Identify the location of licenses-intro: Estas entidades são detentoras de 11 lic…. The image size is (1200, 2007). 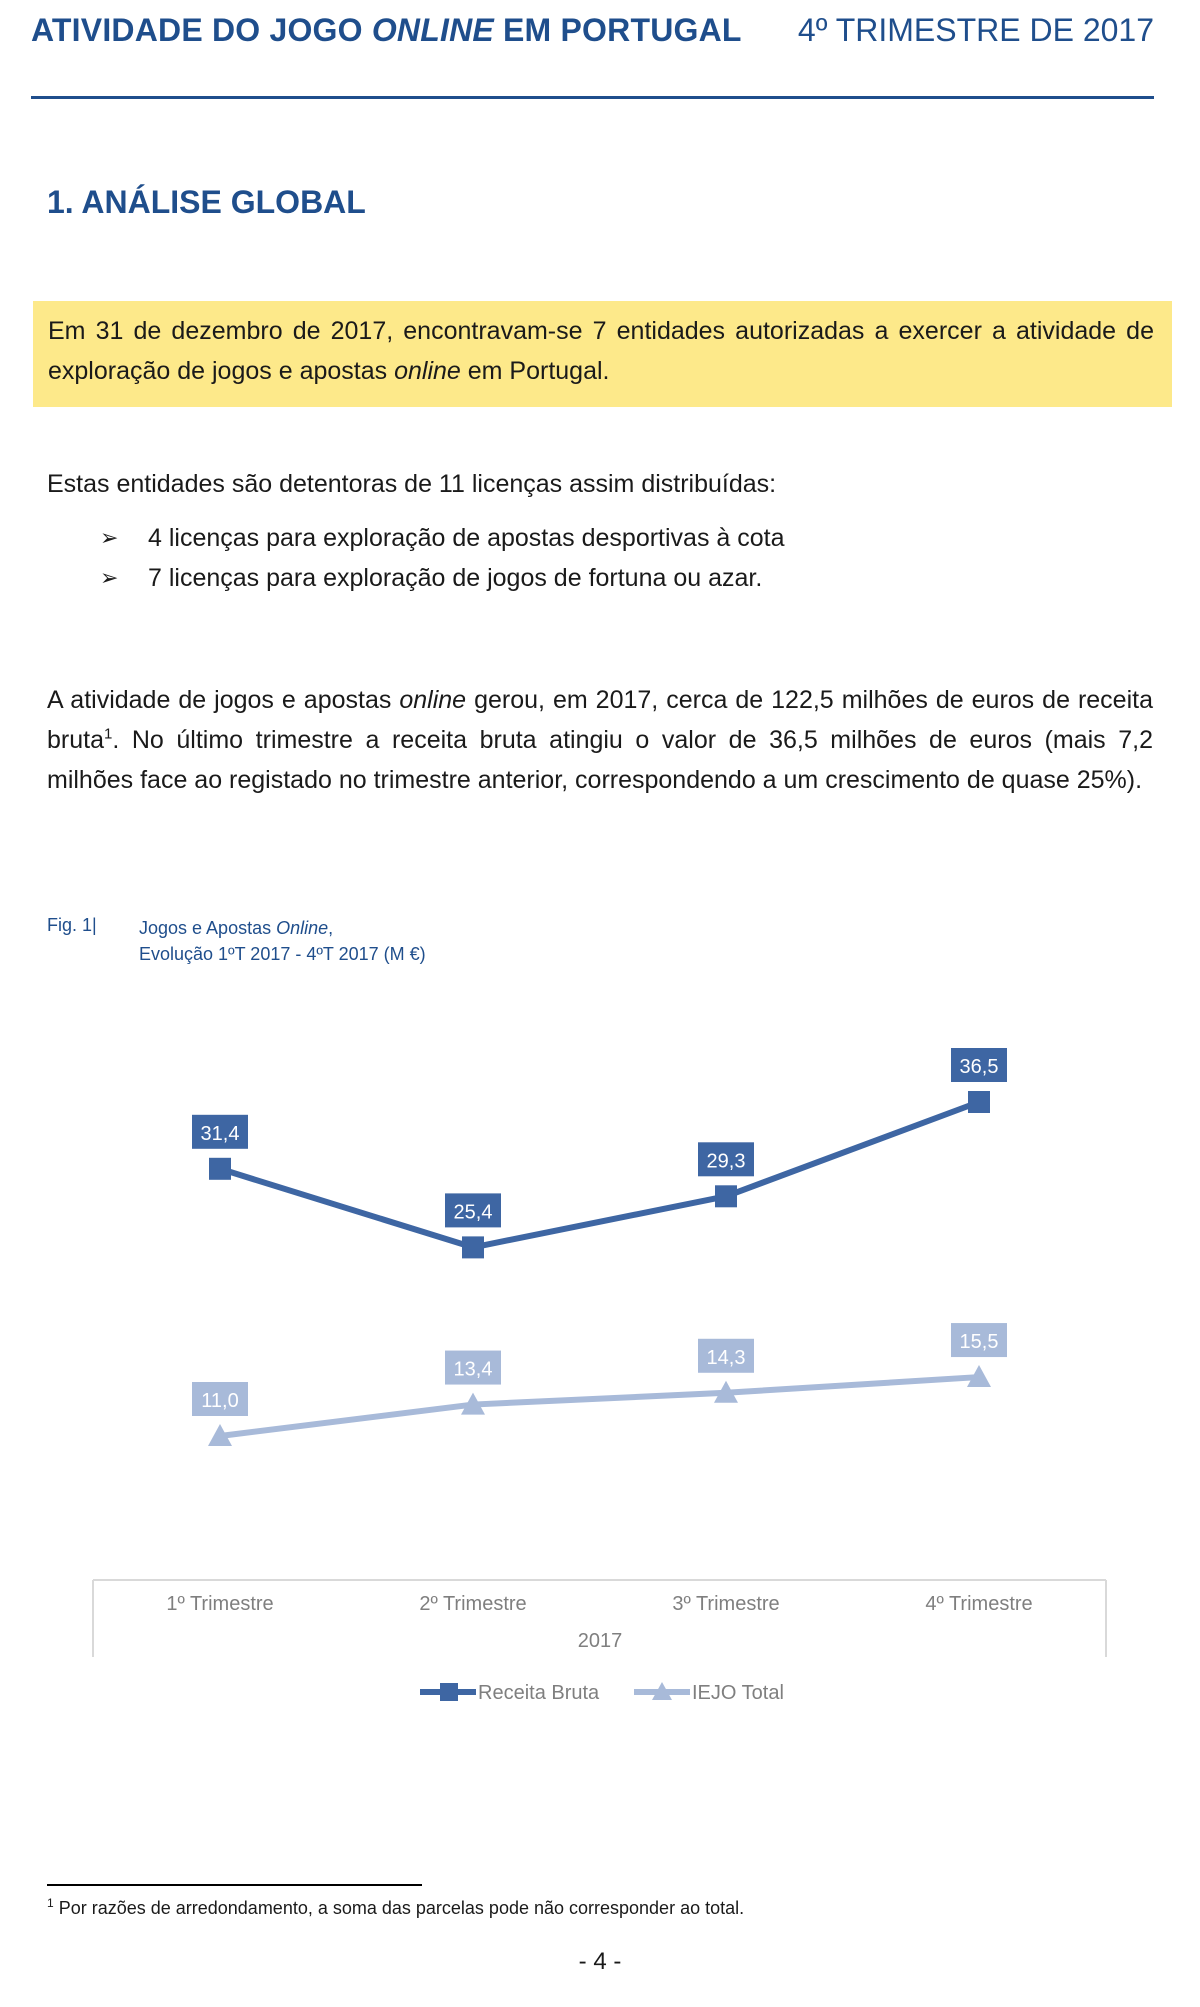
(412, 484).